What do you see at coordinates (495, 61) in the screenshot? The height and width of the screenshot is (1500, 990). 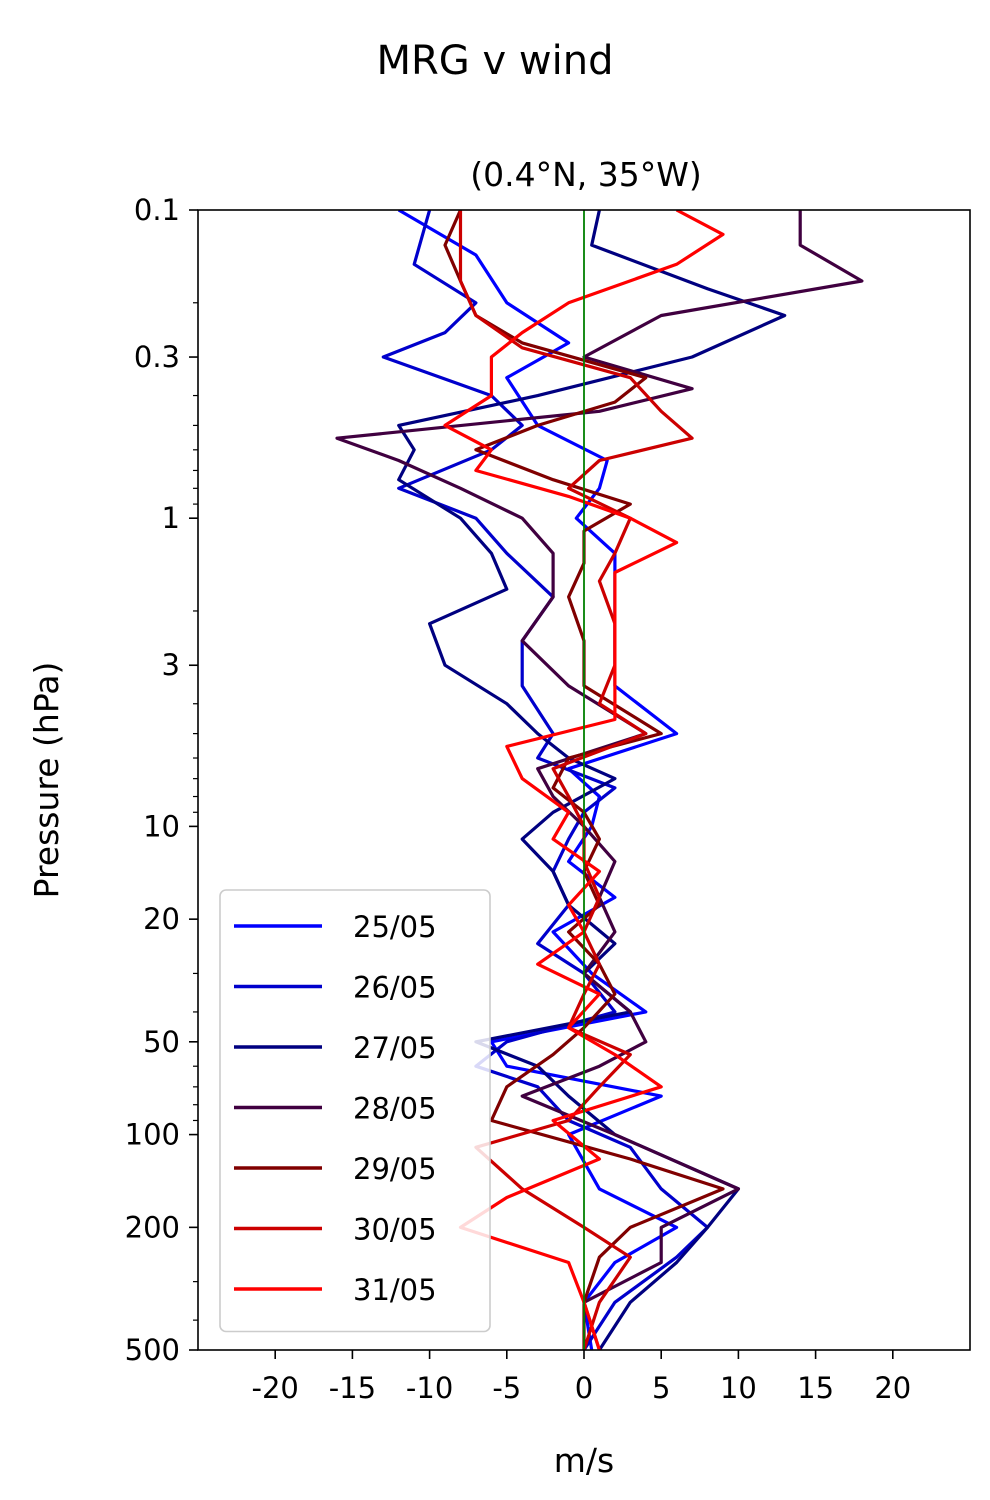 I see `chart-title: MRG v wind` at bounding box center [495, 61].